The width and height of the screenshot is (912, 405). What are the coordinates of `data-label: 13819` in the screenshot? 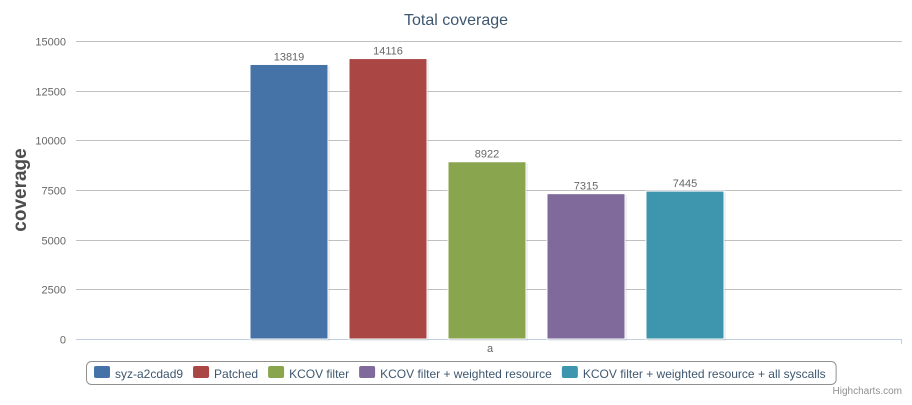 It's located at (289, 57).